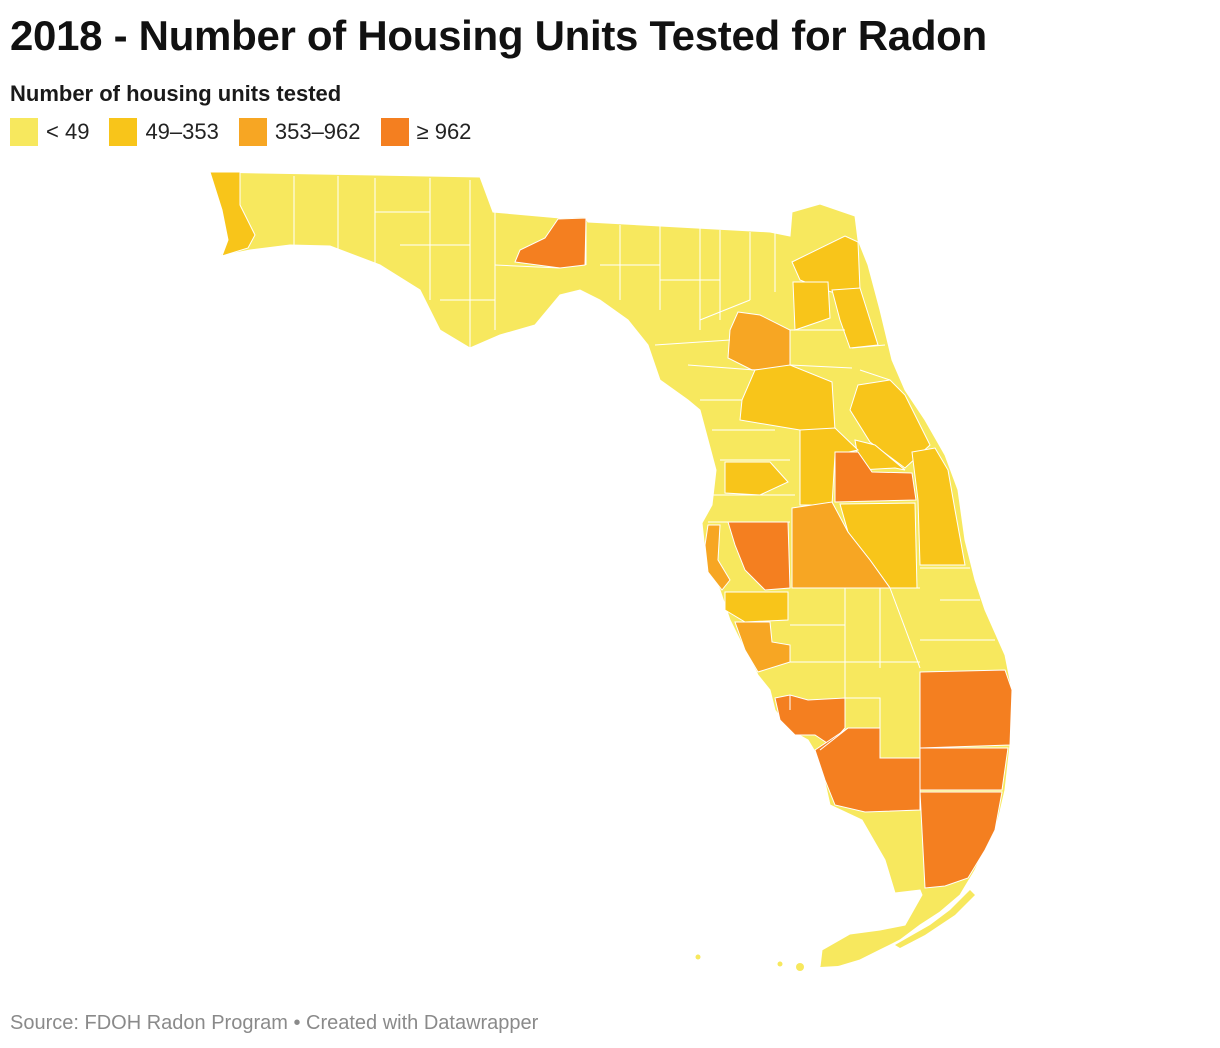 The image size is (1220, 1048). I want to click on legend-item: ≥ 962, so click(426, 132).